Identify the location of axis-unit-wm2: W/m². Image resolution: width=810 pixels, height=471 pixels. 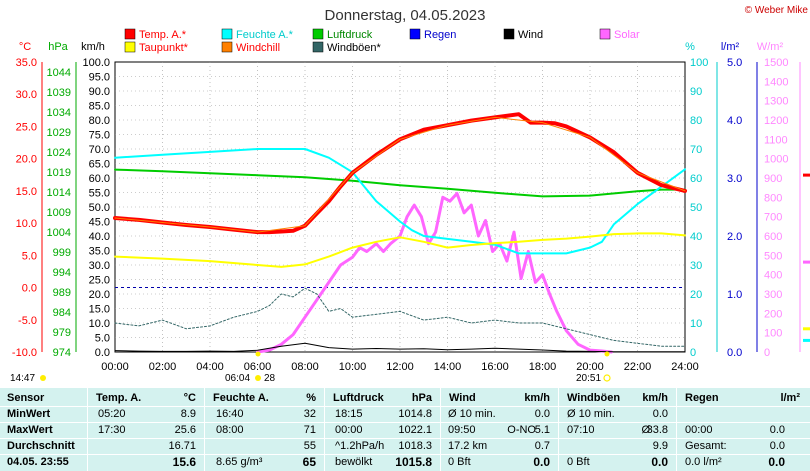
(770, 47).